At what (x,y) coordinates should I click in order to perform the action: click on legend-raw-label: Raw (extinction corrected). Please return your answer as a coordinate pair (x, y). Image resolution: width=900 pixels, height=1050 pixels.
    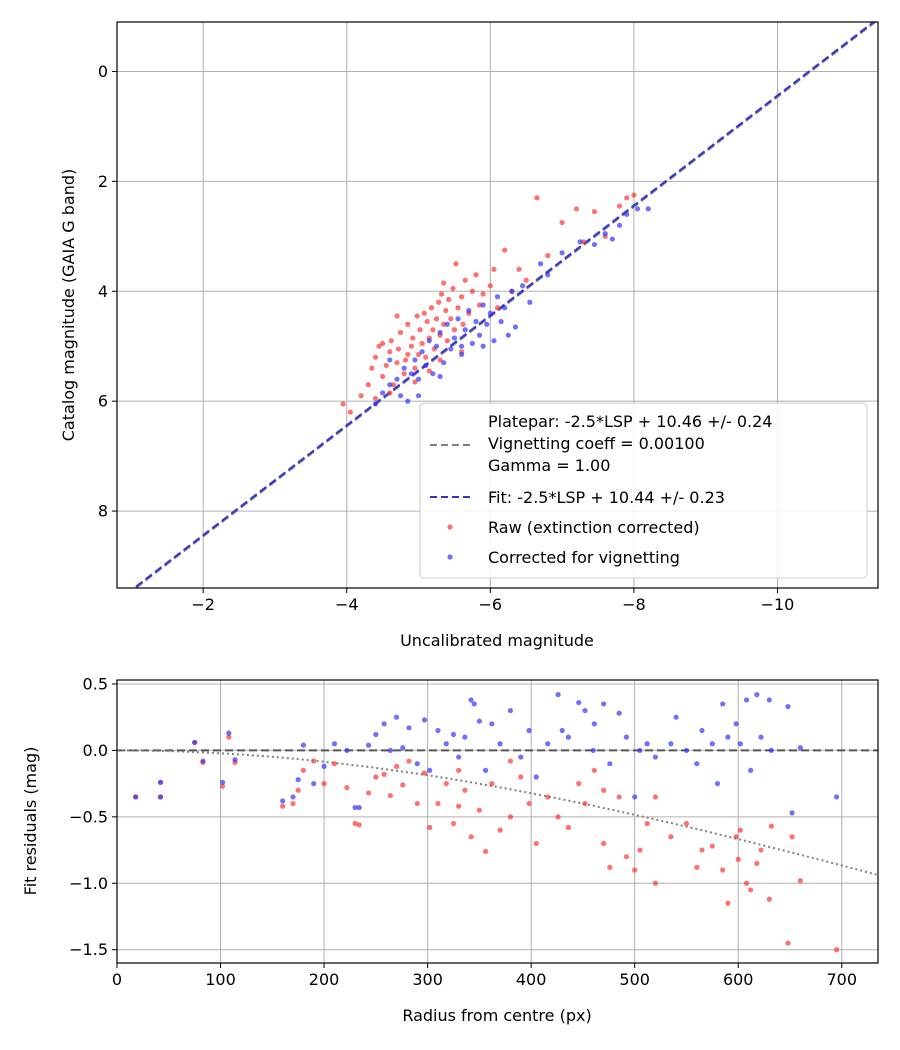
    Looking at the image, I should click on (594, 527).